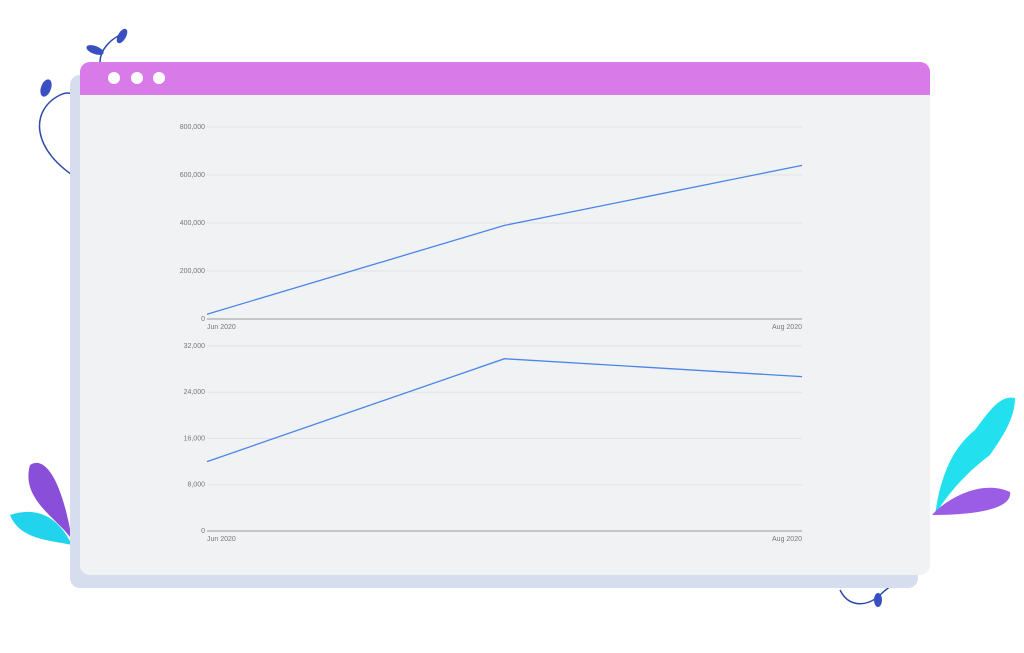 This screenshot has width=1024, height=653. What do you see at coordinates (196, 485) in the screenshot?
I see `y-tick-label: 8,000` at bounding box center [196, 485].